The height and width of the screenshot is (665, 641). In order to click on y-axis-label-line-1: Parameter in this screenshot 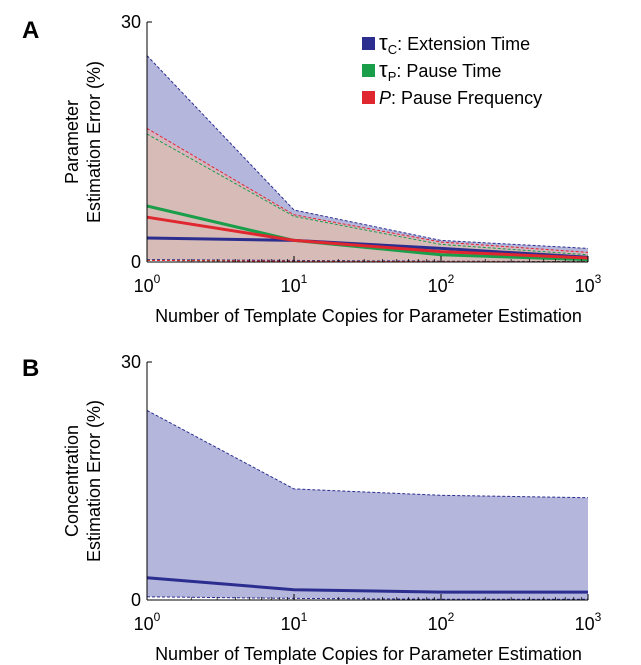, I will do `click(72, 142)`.